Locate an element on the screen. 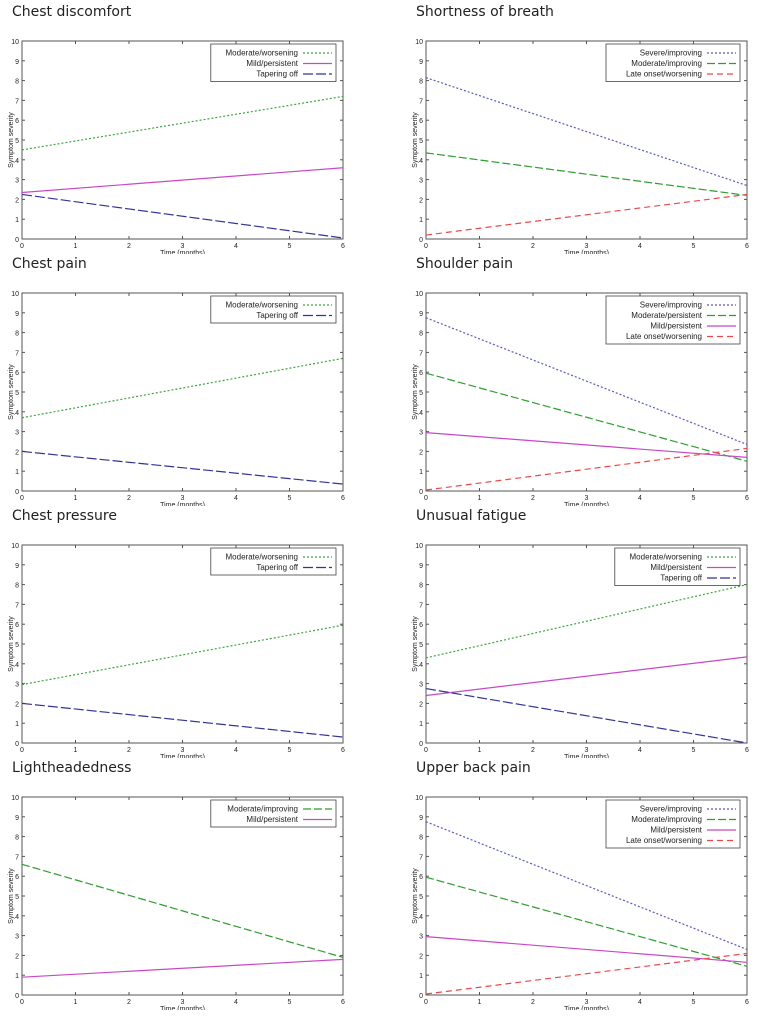 The width and height of the screenshot is (757, 1017). x-tick-label: 3 is located at coordinates (183, 750).